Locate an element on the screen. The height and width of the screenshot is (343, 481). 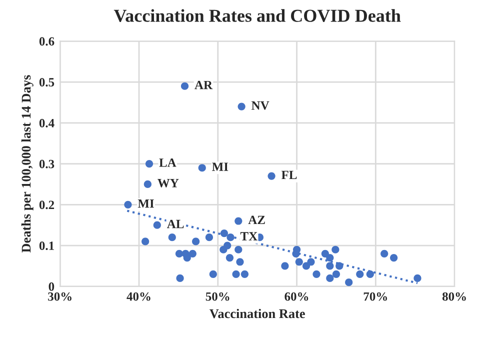
annotation: TX is located at coordinates (249, 236).